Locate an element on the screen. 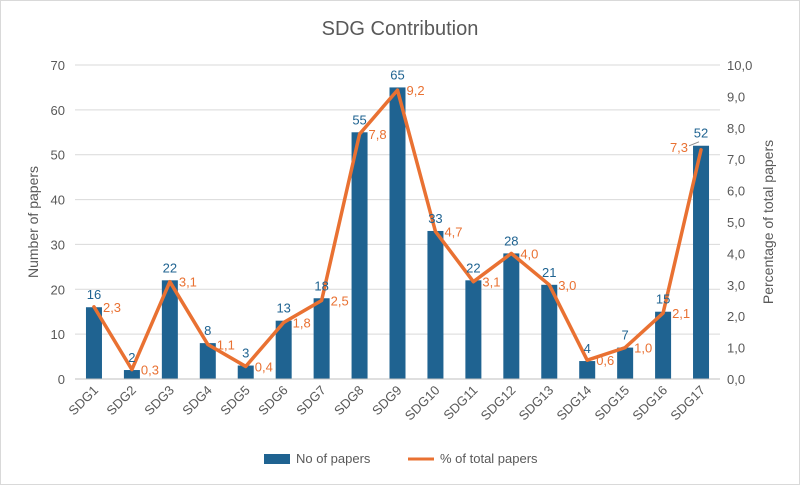  x-tick-label: SDG13 is located at coordinates (536, 403).